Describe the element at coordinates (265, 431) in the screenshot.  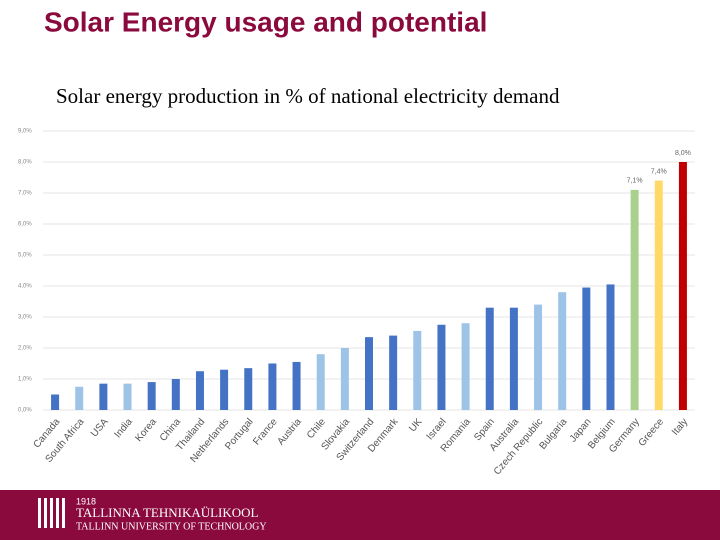
I see `x-tick-label: France` at that location.